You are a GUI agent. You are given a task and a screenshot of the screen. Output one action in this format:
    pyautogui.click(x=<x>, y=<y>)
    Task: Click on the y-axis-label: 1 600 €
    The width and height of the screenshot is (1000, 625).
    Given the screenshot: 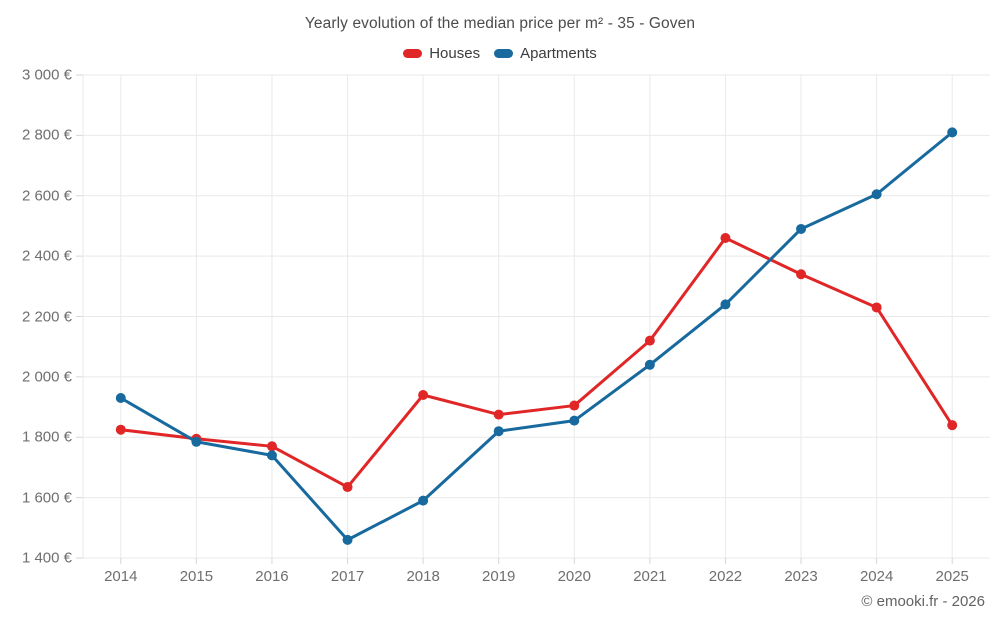 What is the action you would take?
    pyautogui.click(x=46, y=498)
    